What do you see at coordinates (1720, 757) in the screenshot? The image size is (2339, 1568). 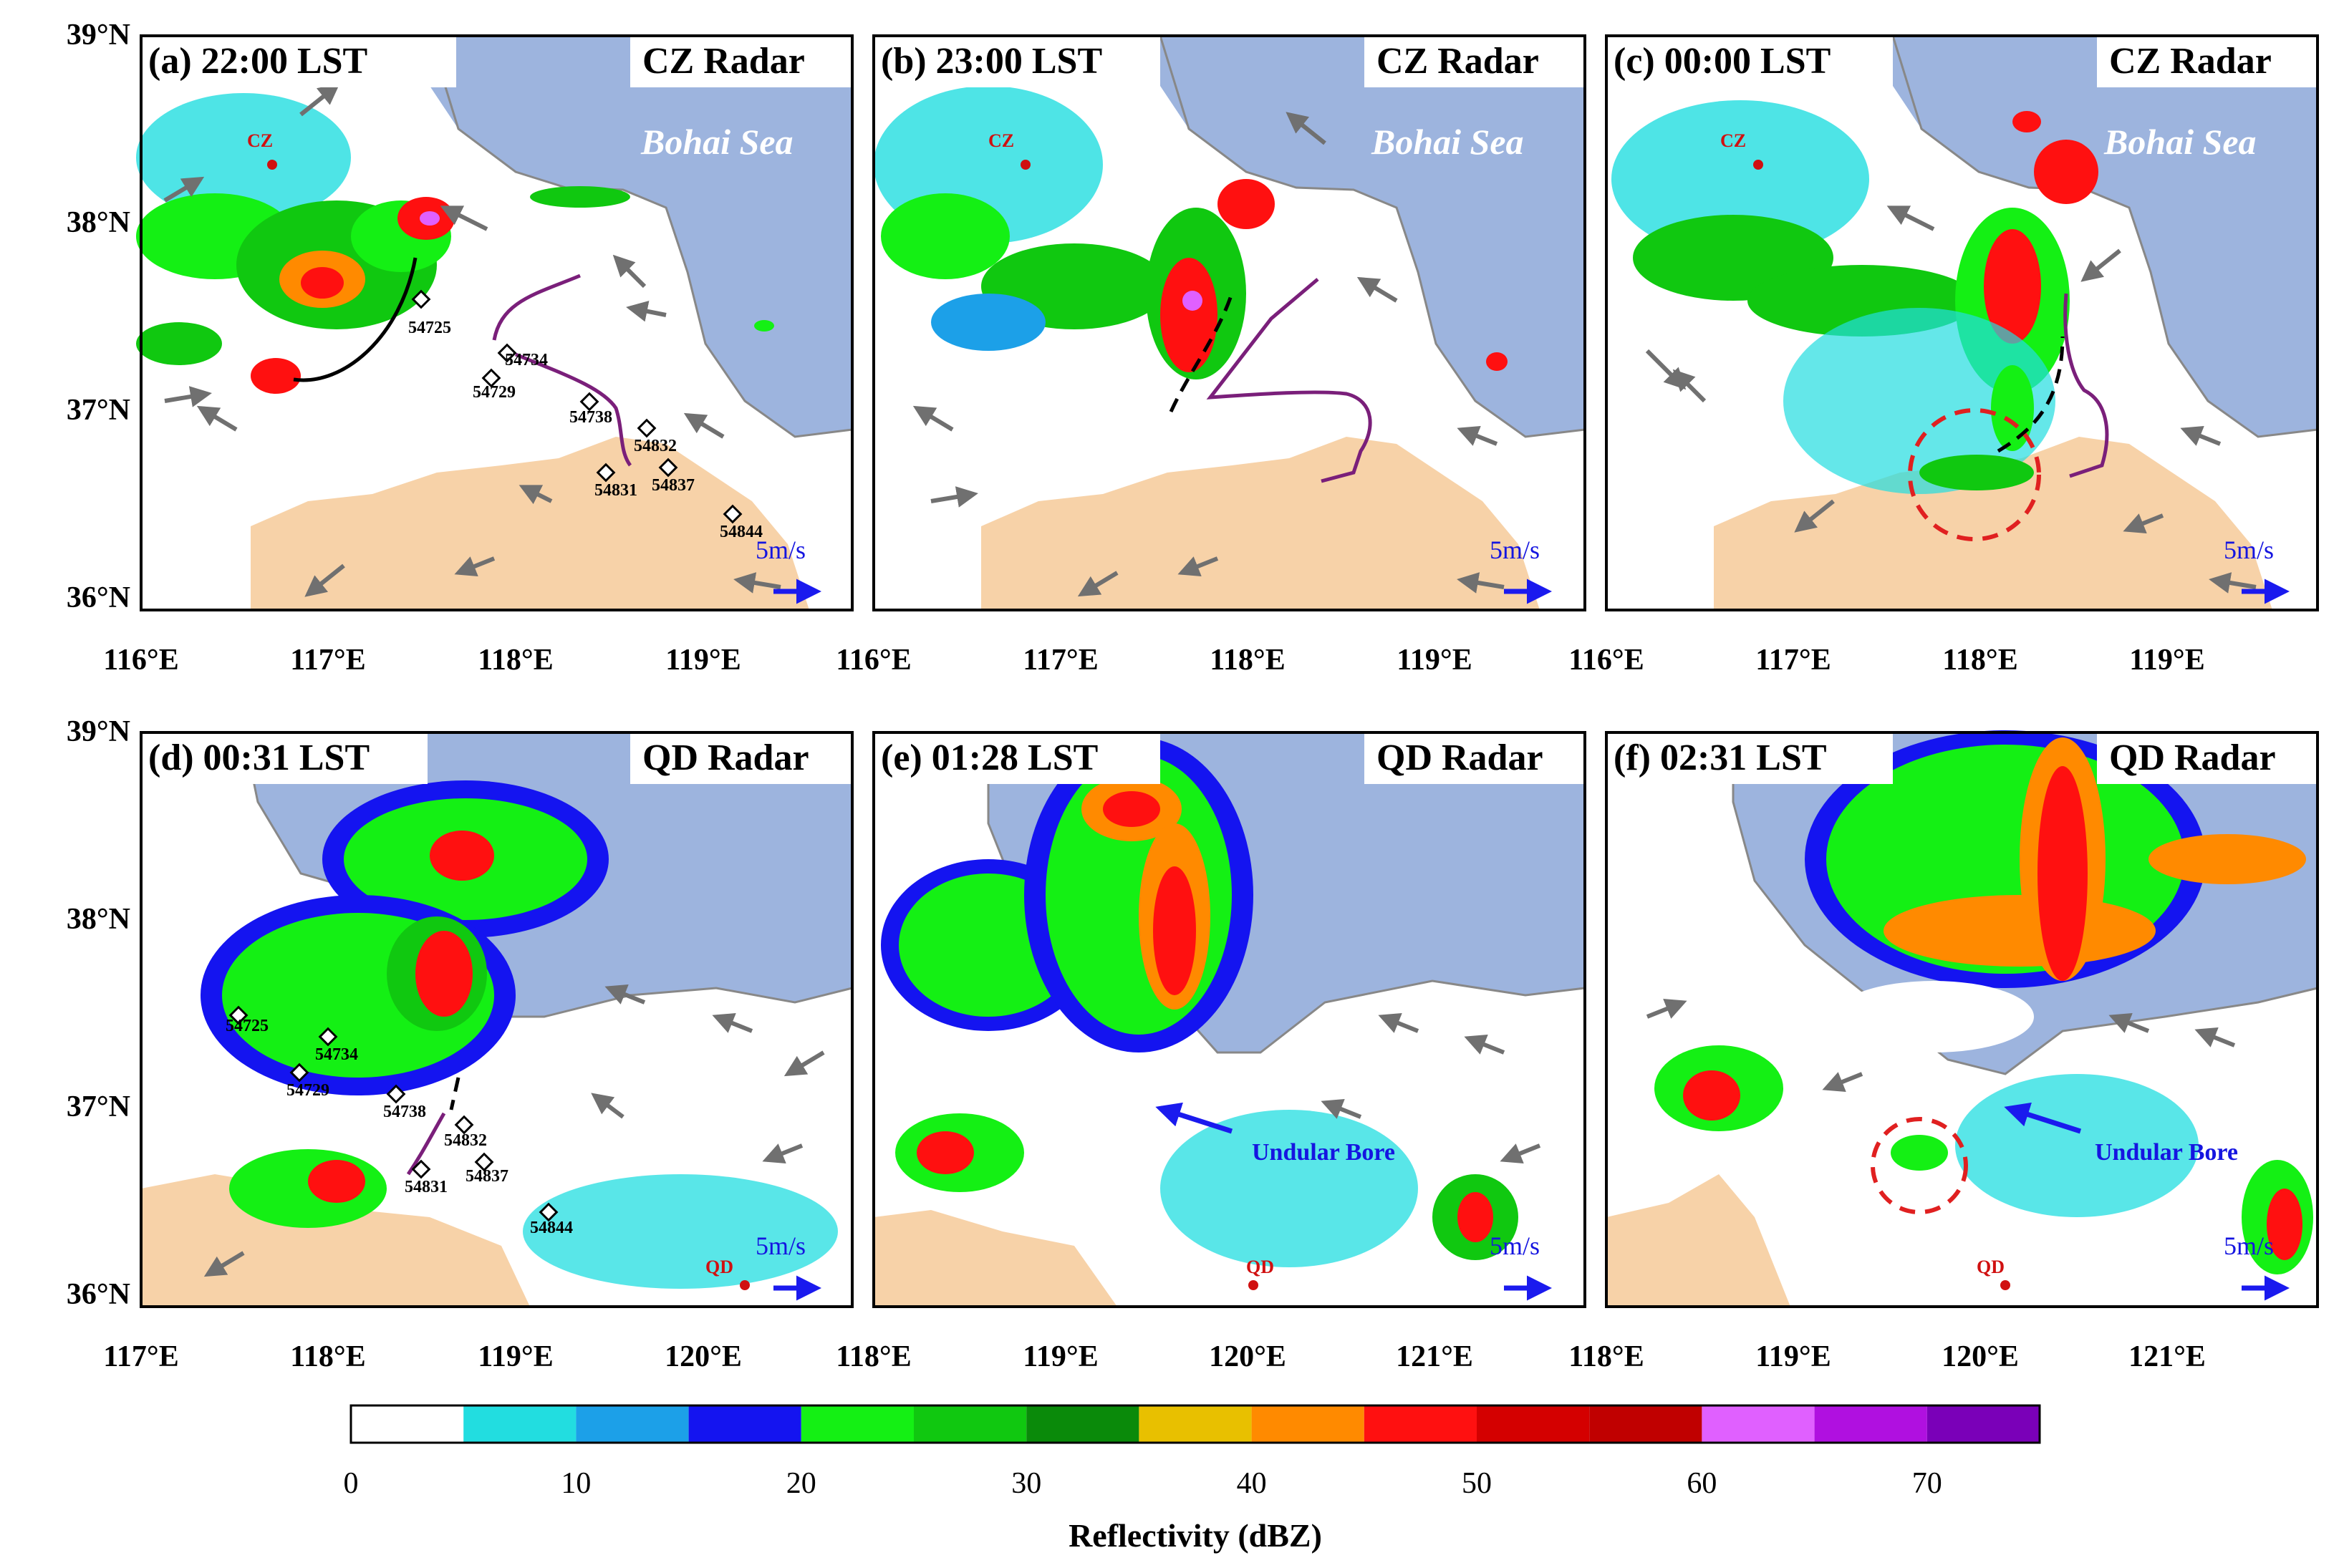 I see `panel-title: (f) 02:31 LST` at bounding box center [1720, 757].